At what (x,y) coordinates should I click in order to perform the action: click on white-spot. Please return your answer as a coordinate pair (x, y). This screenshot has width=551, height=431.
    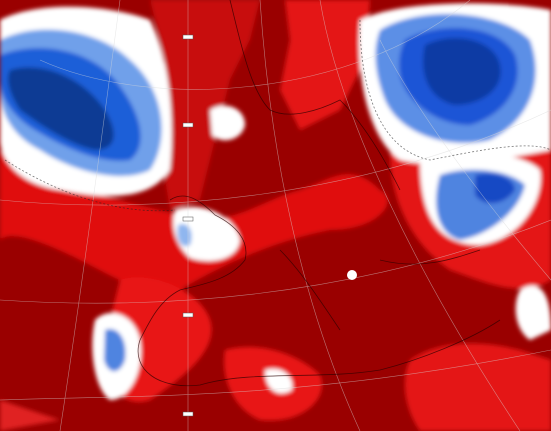
    Looking at the image, I should click on (352, 275).